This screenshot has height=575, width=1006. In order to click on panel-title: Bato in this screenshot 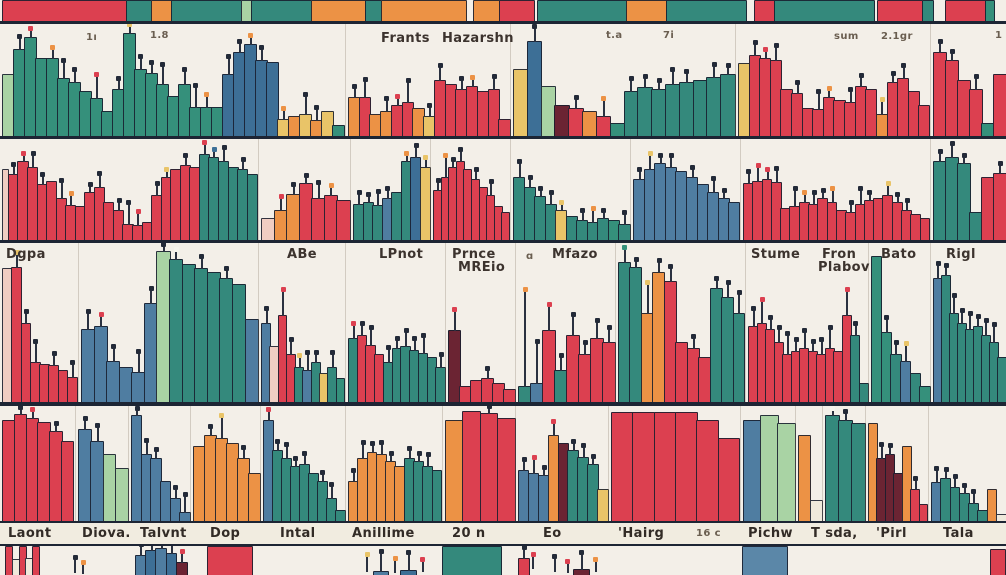, I will do `click(899, 254)`.